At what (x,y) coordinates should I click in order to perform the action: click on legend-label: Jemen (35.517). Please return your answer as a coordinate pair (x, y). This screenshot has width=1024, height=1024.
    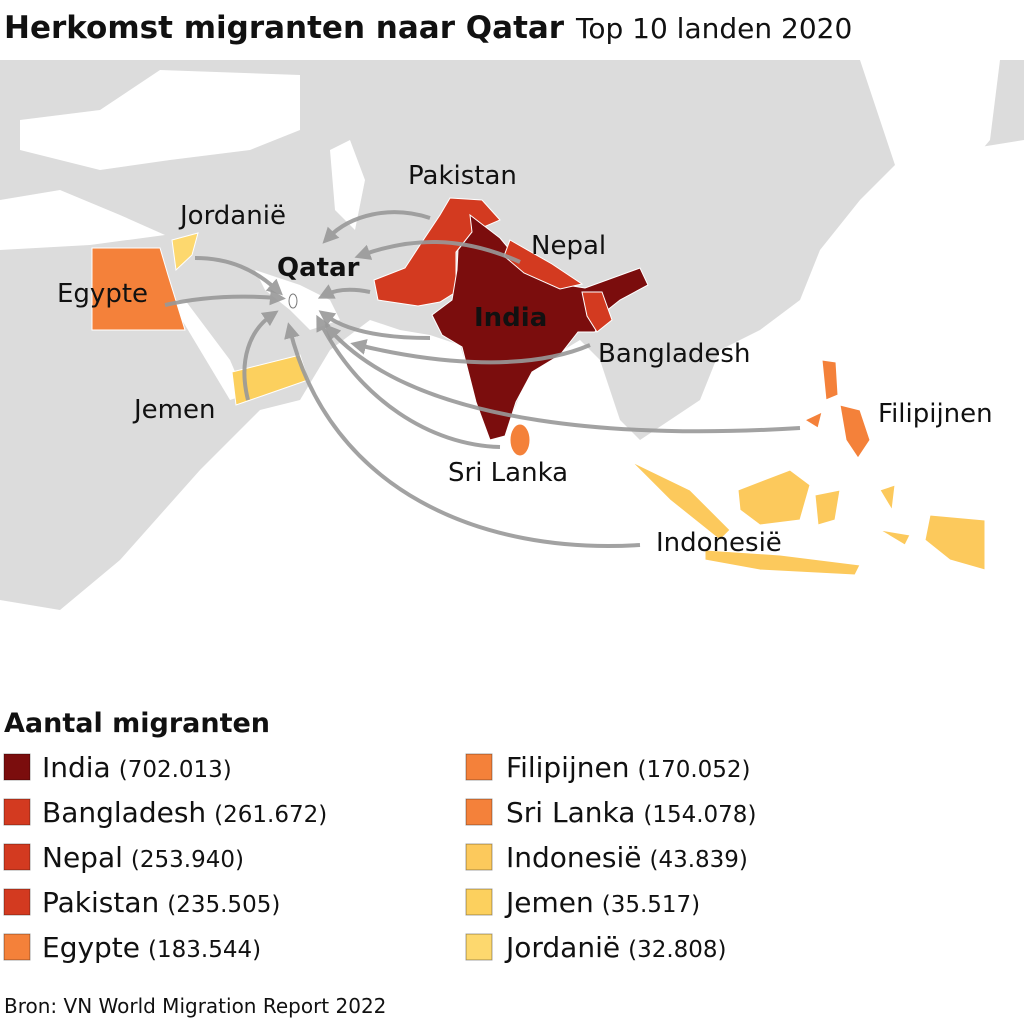
    Looking at the image, I should click on (602, 902).